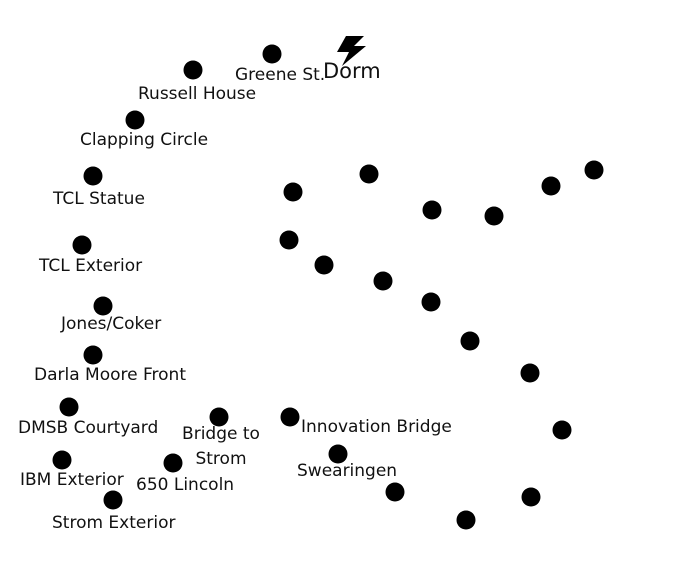 This screenshot has height=564, width=696. I want to click on stop-650-lincoln, so click(173, 463).